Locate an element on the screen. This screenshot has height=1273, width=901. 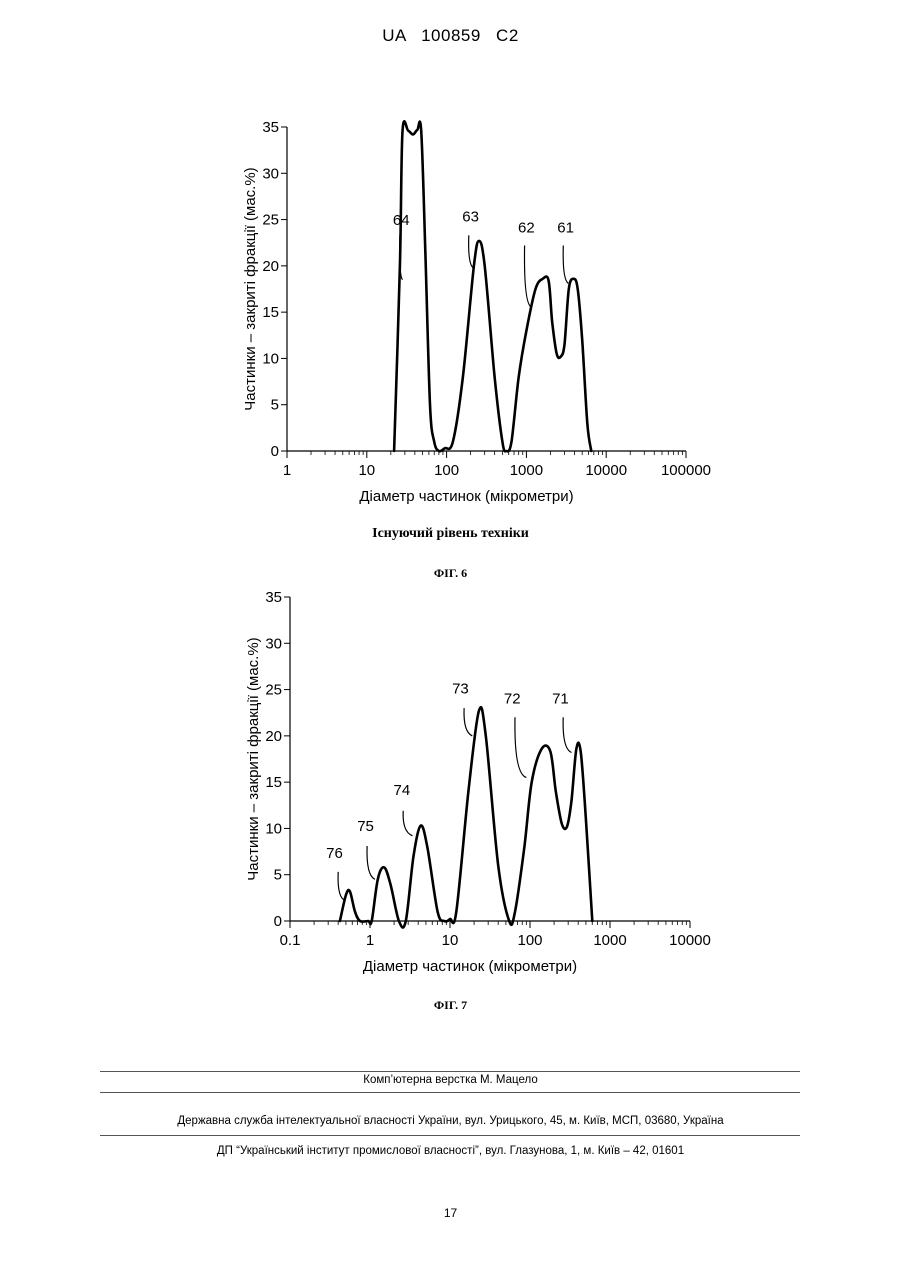
curve-label-61: 61 is located at coordinates (565, 228).